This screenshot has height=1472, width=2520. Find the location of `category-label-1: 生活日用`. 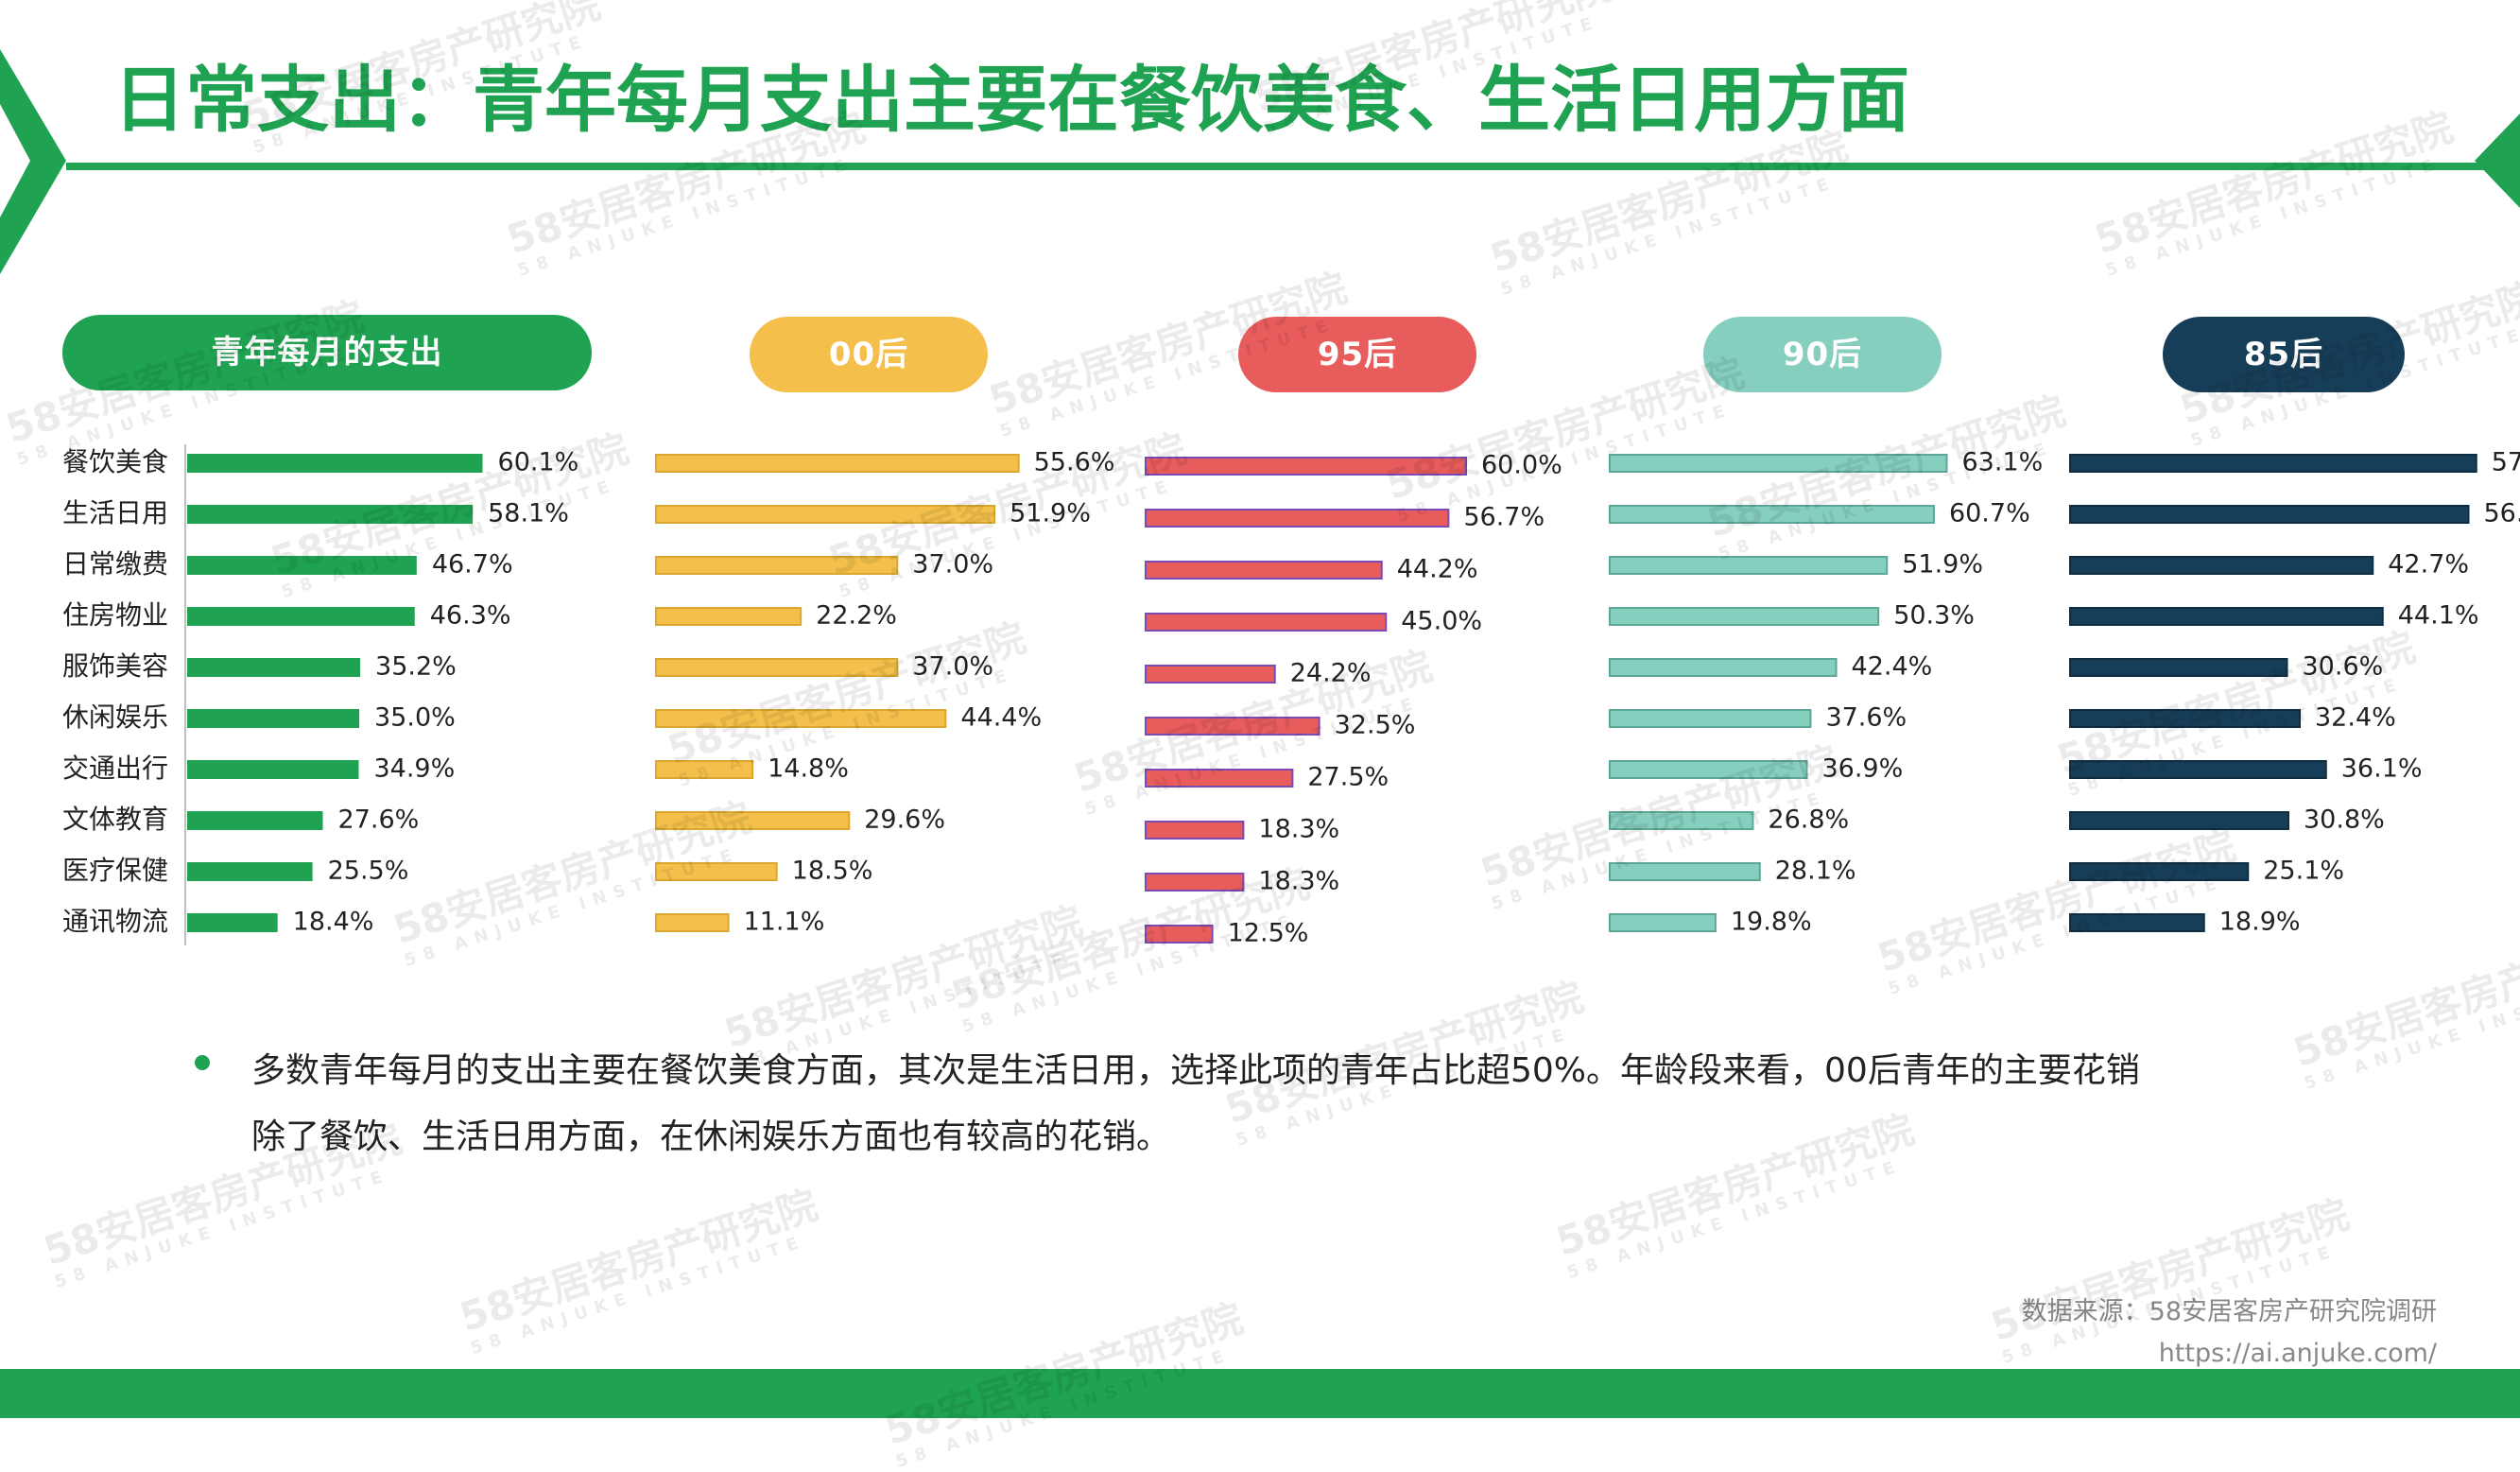

category-label-1: 生活日用 is located at coordinates (115, 513).